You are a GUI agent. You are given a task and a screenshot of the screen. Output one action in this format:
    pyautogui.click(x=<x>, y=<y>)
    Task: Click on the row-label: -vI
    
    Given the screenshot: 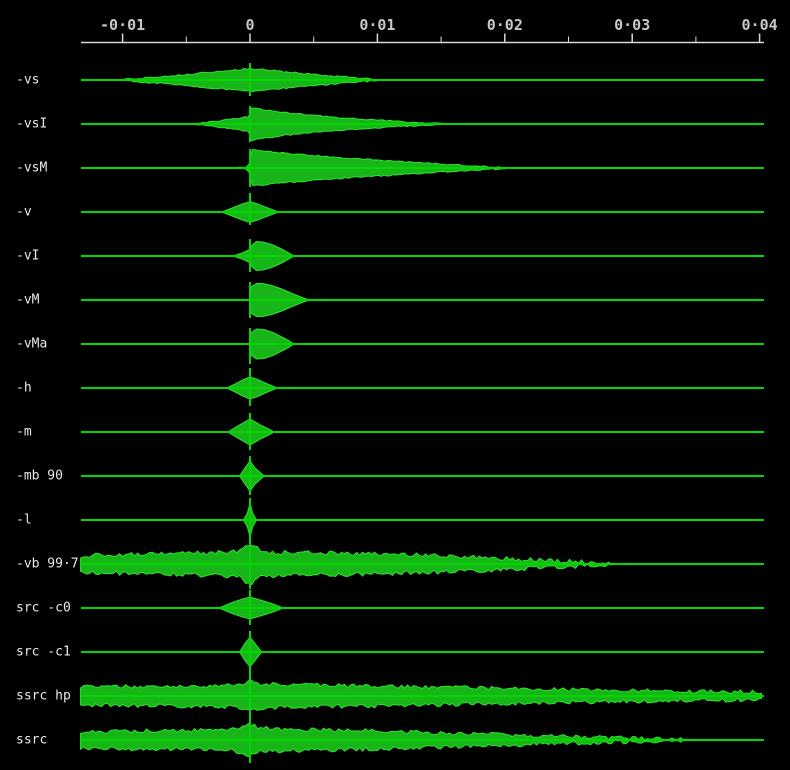 What is the action you would take?
    pyautogui.click(x=27, y=256)
    